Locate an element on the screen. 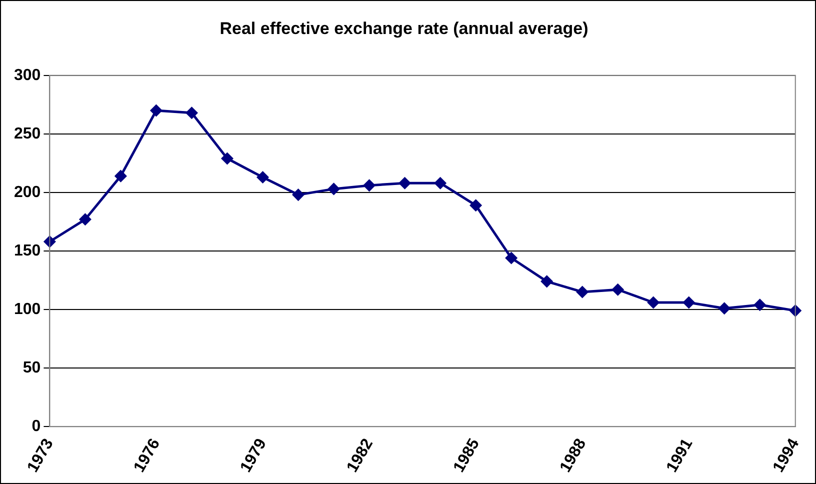 This screenshot has width=816, height=484. y-tick-label: 200 is located at coordinates (27, 192).